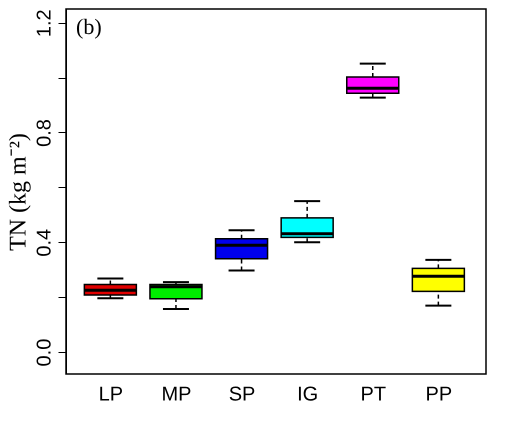 The height and width of the screenshot is (427, 527). What do you see at coordinates (111, 395) in the screenshot?
I see `x-tick-label: LP` at bounding box center [111, 395].